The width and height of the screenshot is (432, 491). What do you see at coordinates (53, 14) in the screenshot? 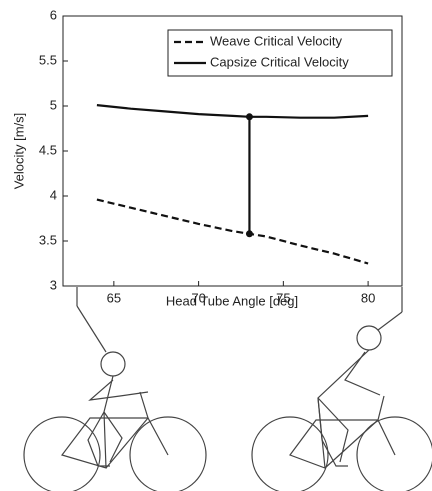
I see `y-tick-label: 6` at bounding box center [53, 14].